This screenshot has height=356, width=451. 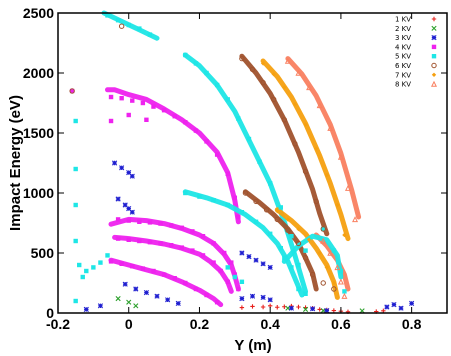 What do you see at coordinates (50, 313) in the screenshot?
I see `y-tick-label: 0` at bounding box center [50, 313].